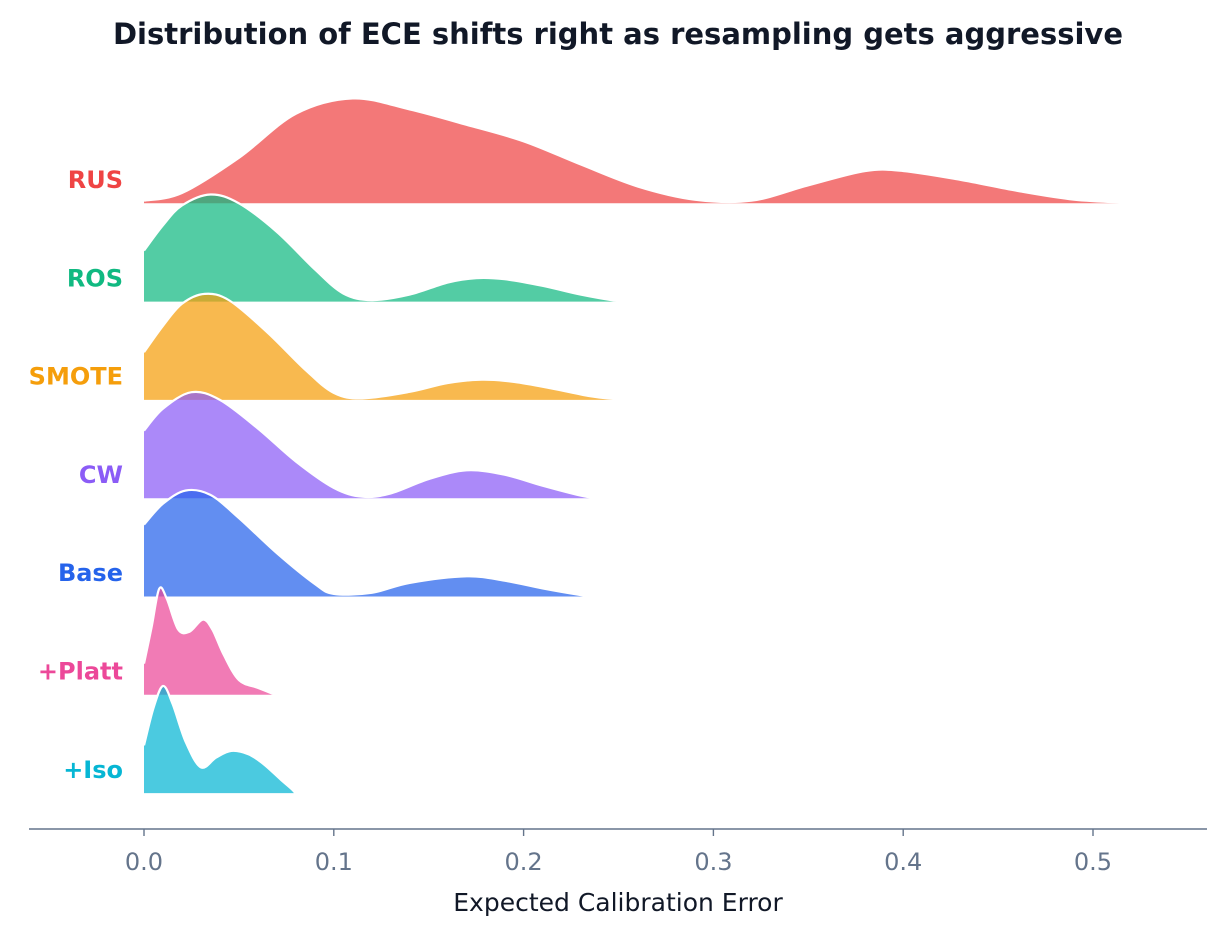  I want to click on ridge-ros, so click(390, 248).